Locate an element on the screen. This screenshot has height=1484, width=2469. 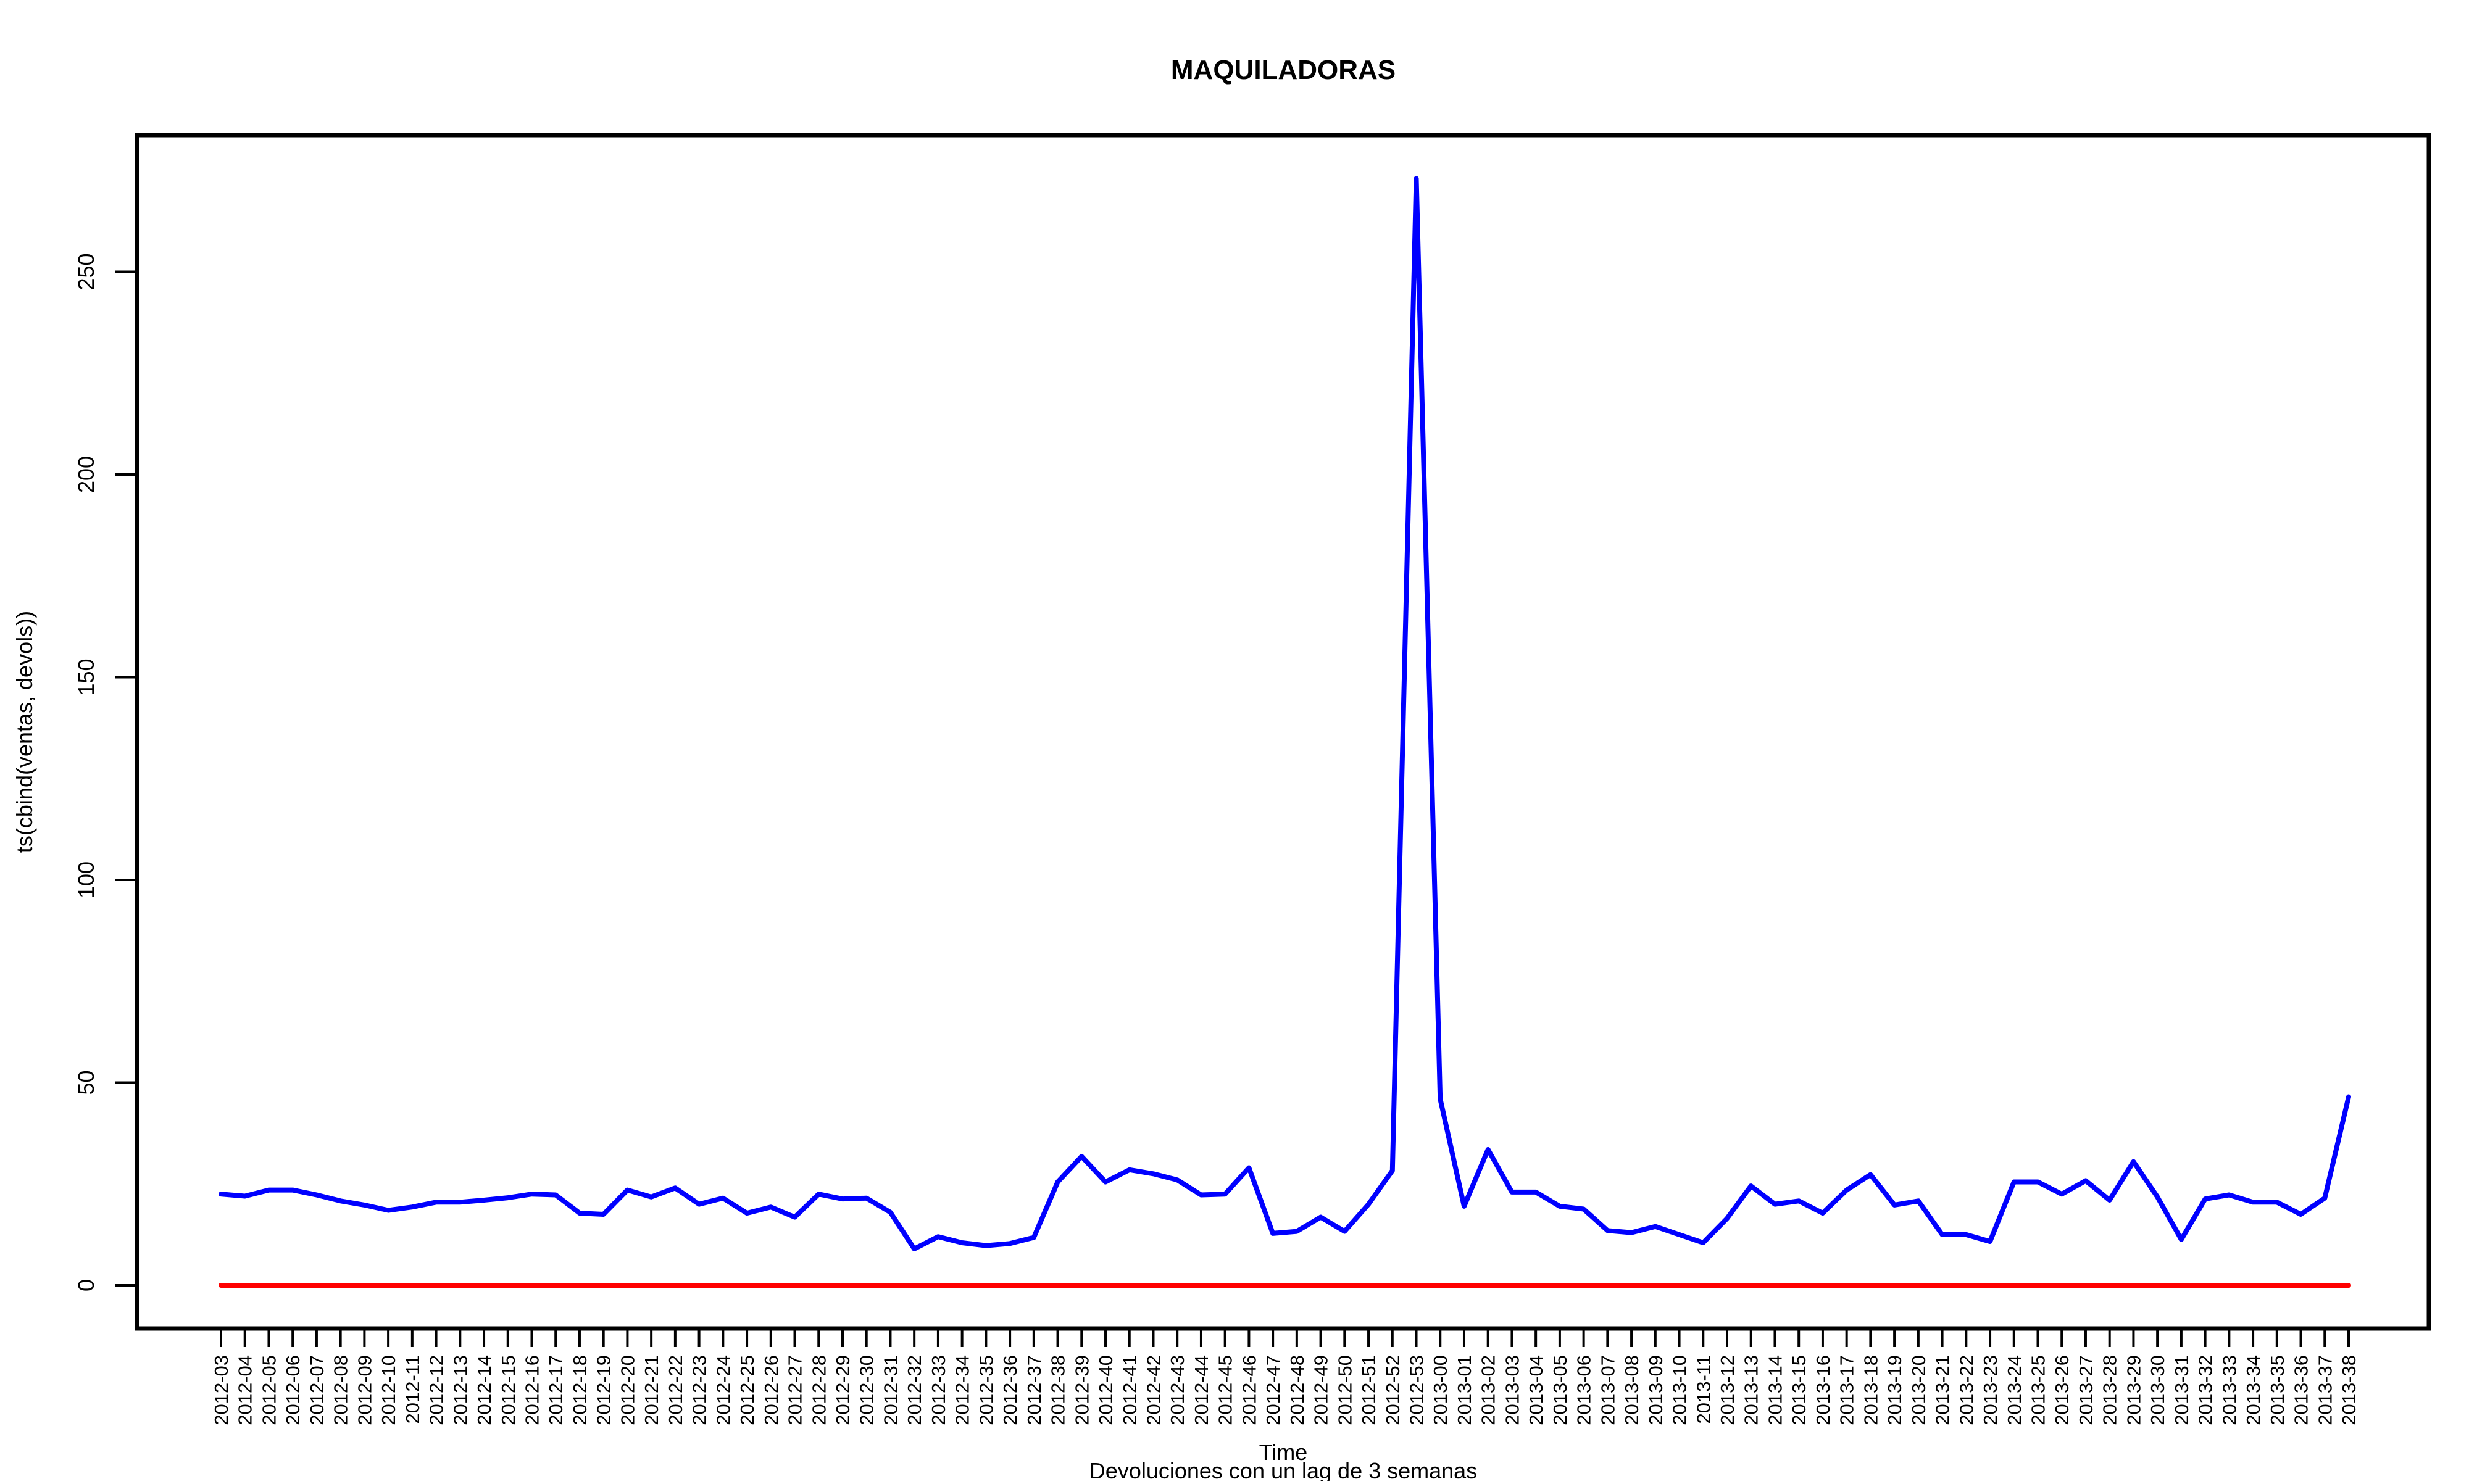
x-tick-label: 2013-35 is located at coordinates (2277, 1390).